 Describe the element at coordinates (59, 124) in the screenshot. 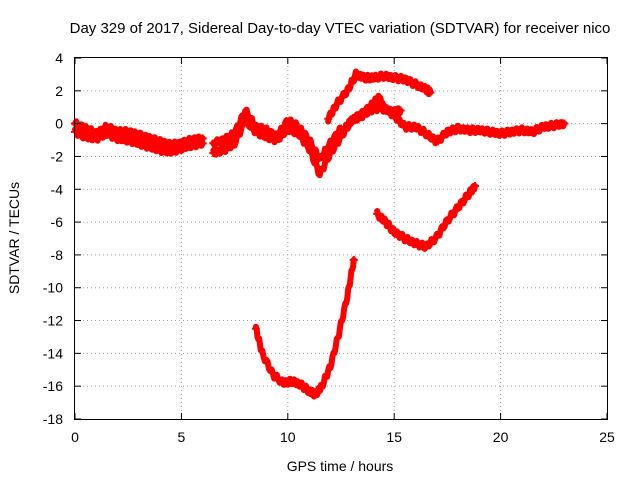

I see `y-tick-label: 0` at that location.